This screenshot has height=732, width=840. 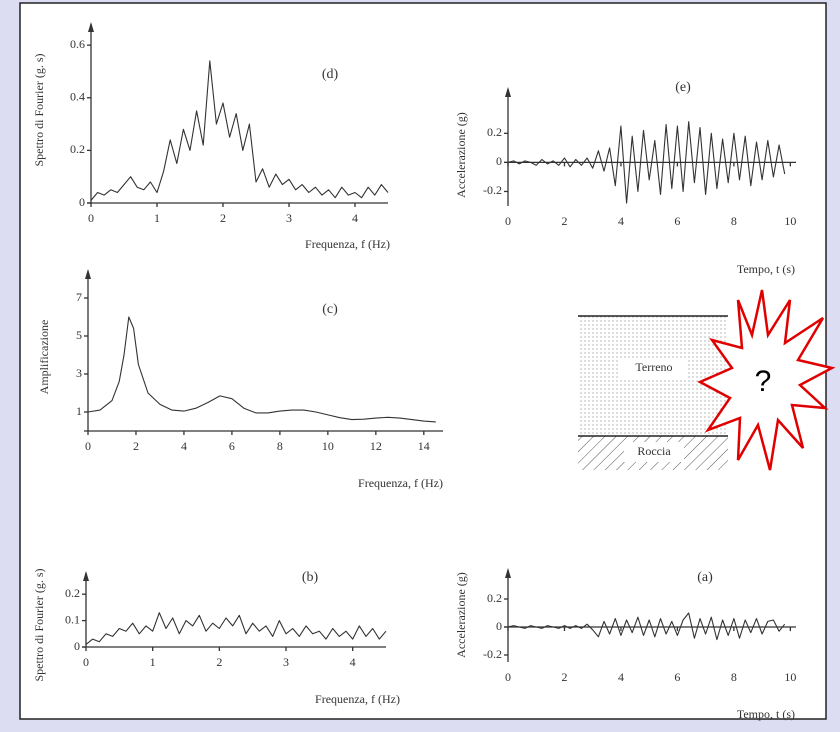 I want to click on y-tick-label: 5, so click(x=79, y=335).